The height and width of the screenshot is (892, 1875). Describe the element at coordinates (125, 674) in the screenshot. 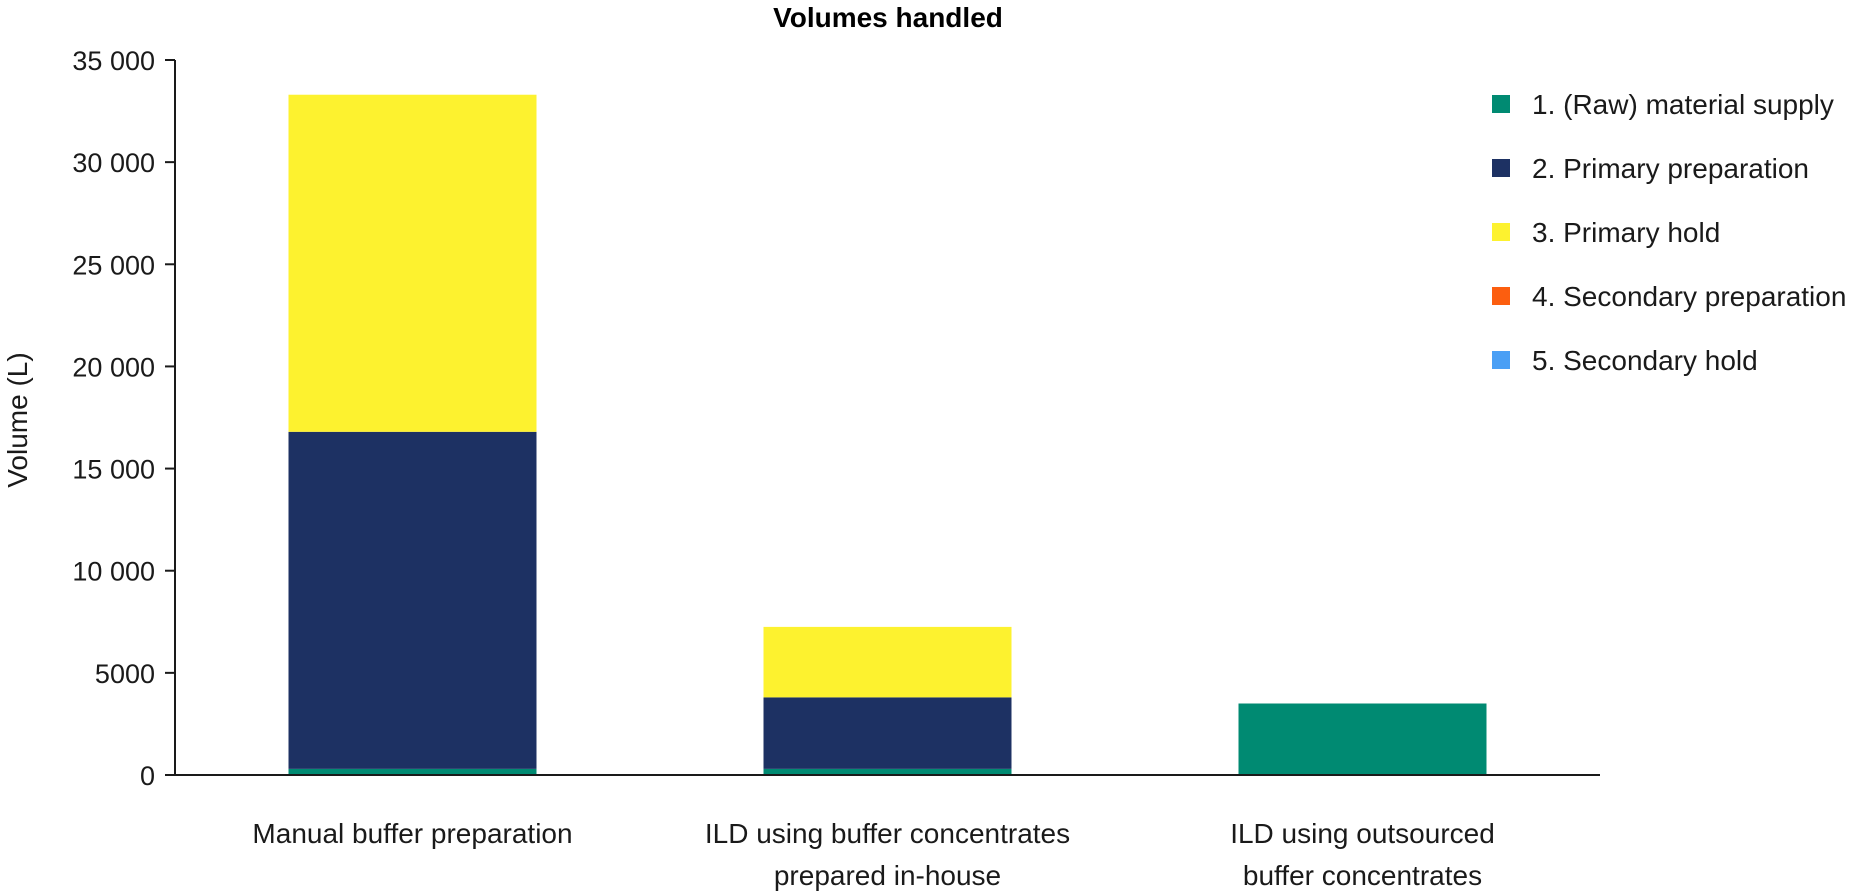

I see `y-tick-label: 5000` at that location.